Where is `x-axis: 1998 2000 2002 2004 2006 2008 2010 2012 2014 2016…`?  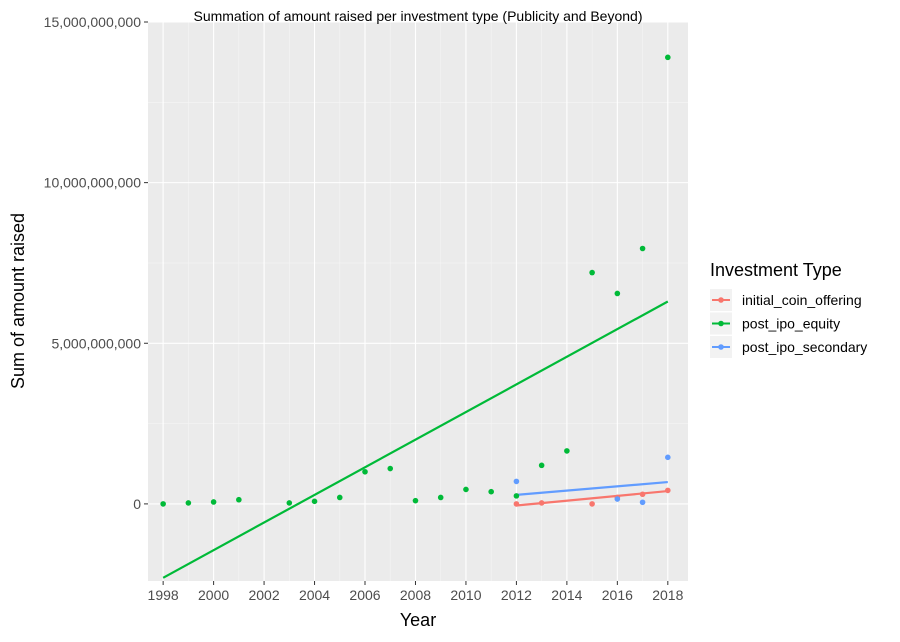
x-axis: 1998 2000 2002 2004 2006 2008 2010 2012 2014 2016… is located at coordinates (416, 592).